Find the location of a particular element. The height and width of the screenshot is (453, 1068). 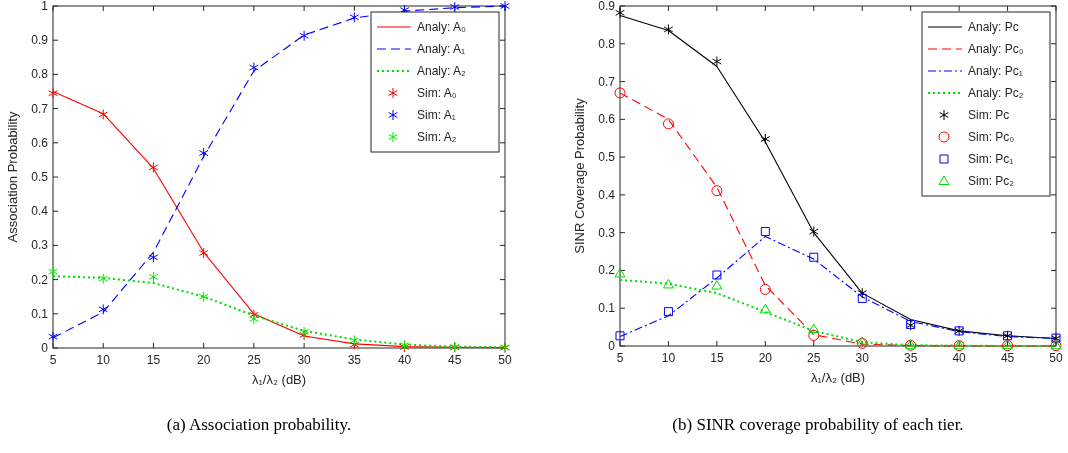

legend-label: Sim: Pc₂ is located at coordinates (991, 181).